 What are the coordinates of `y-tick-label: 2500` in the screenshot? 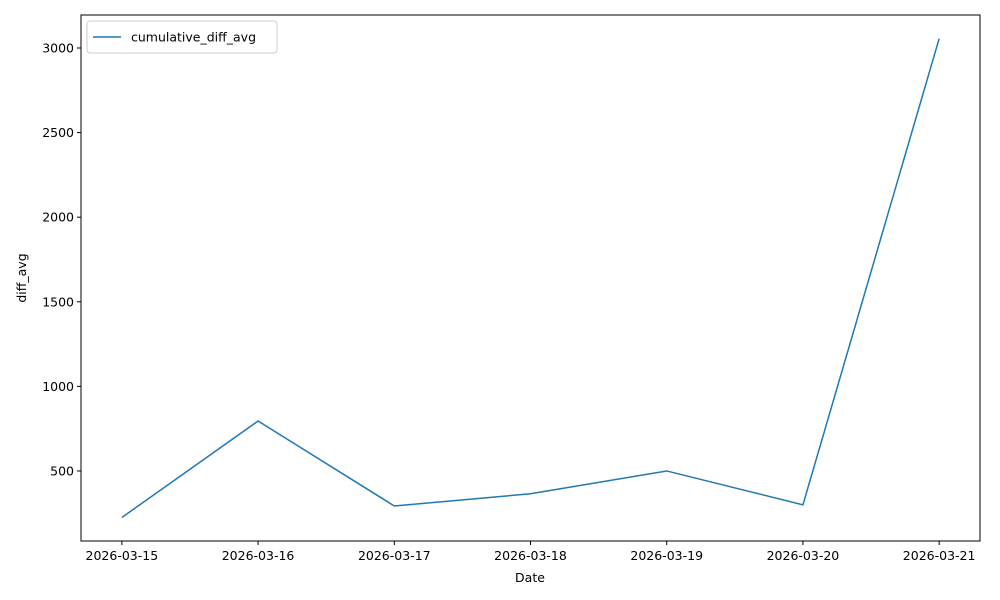 It's located at (58, 132).